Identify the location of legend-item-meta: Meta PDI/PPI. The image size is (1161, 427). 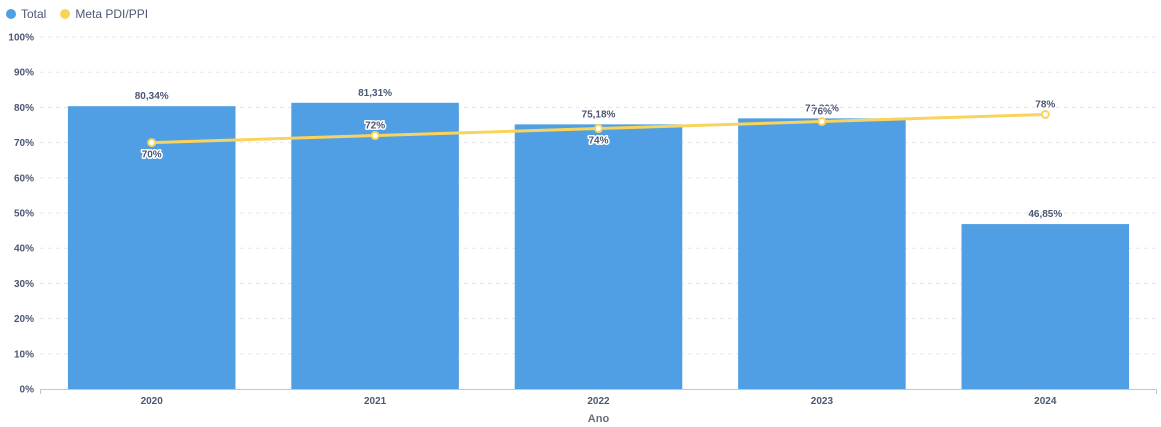
(104, 14).